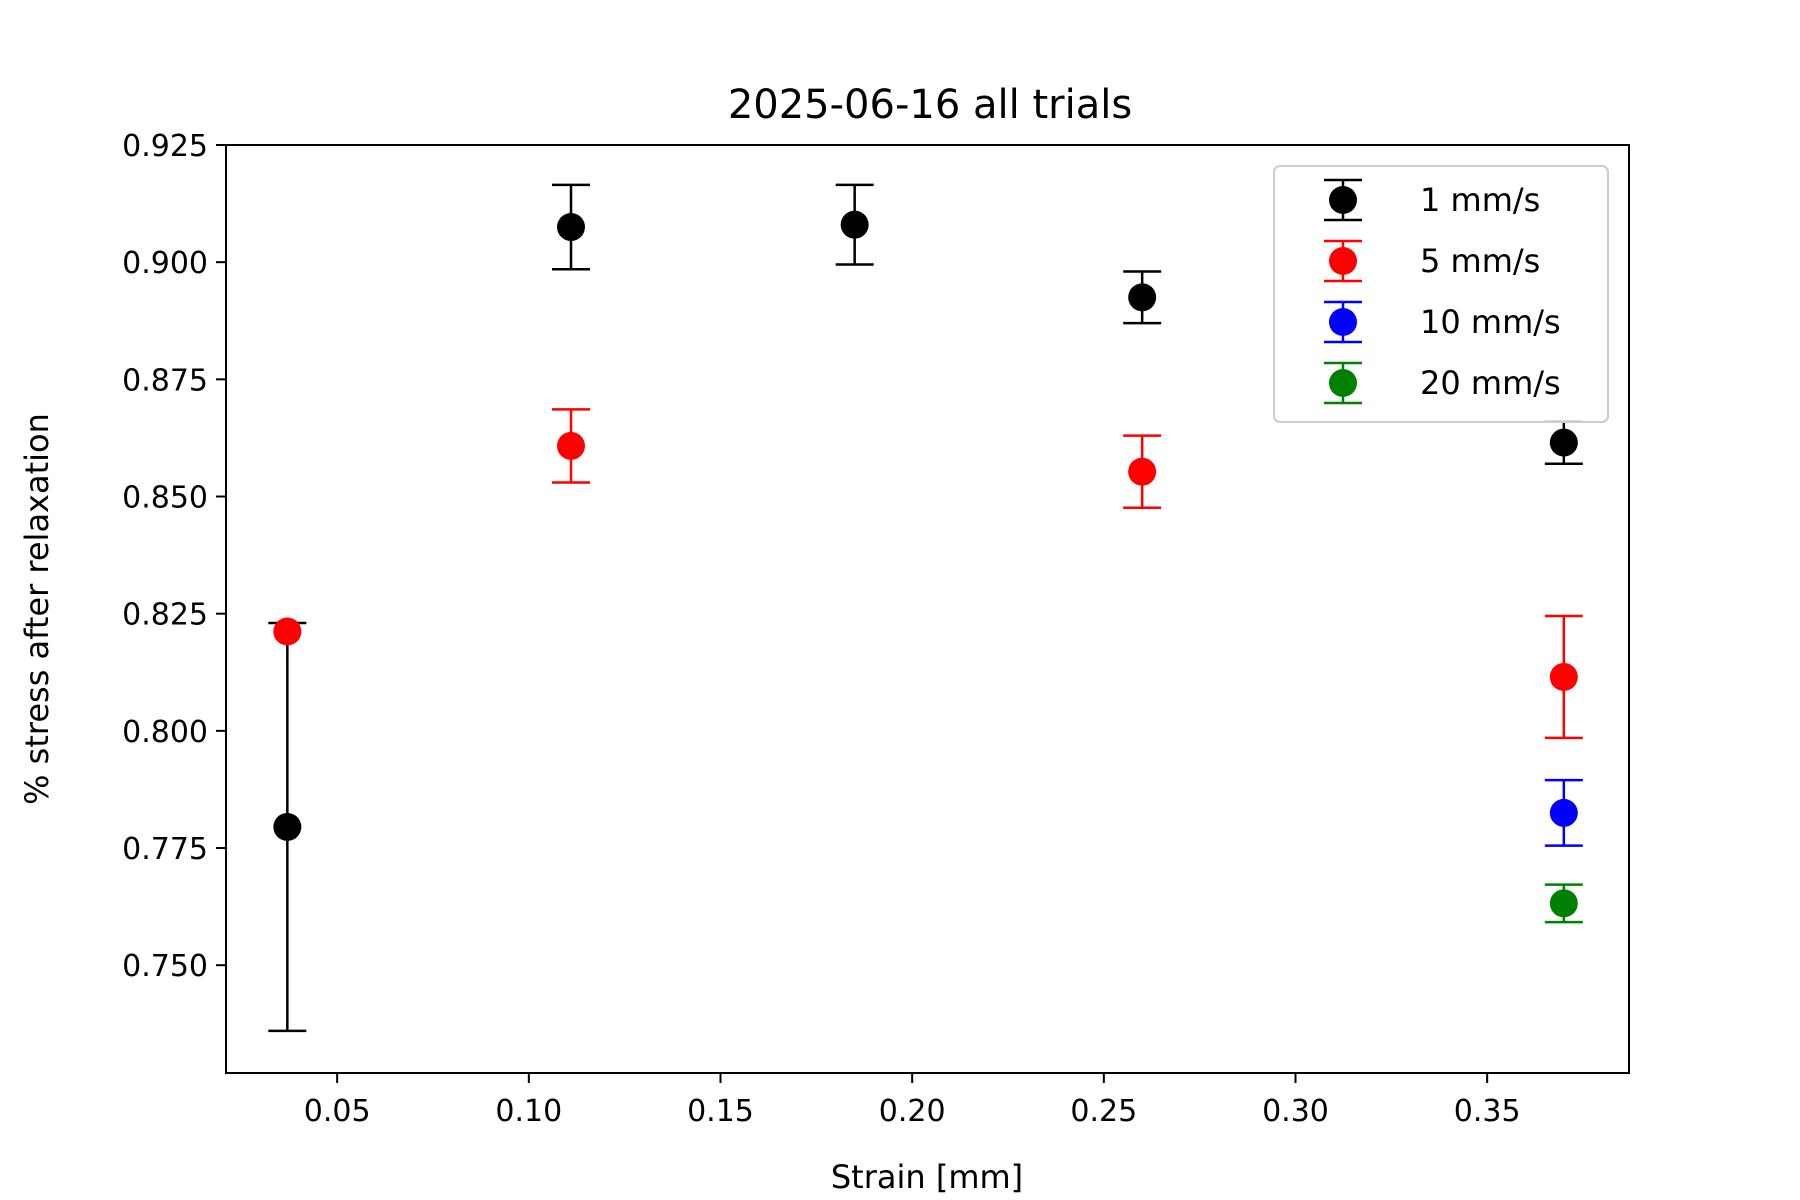  I want to click on legend-item: 5 mm/s, so click(1432, 261).